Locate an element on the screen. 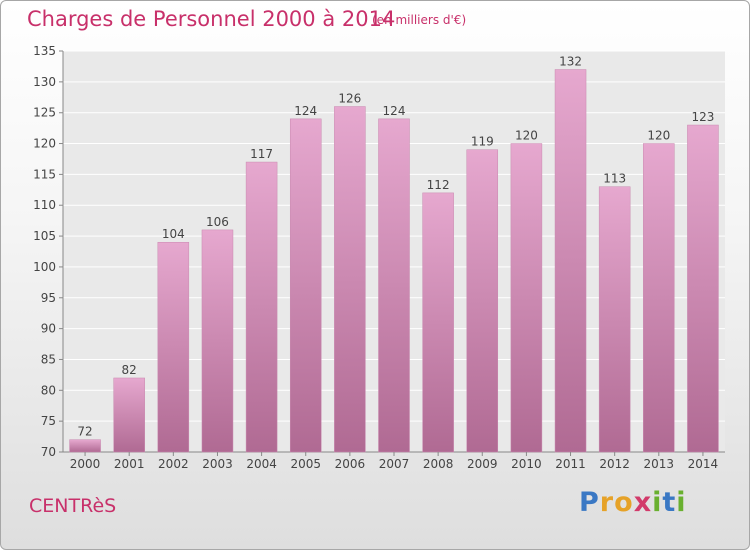 The height and width of the screenshot is (550, 750). bar-value-label: 113 is located at coordinates (614, 179).